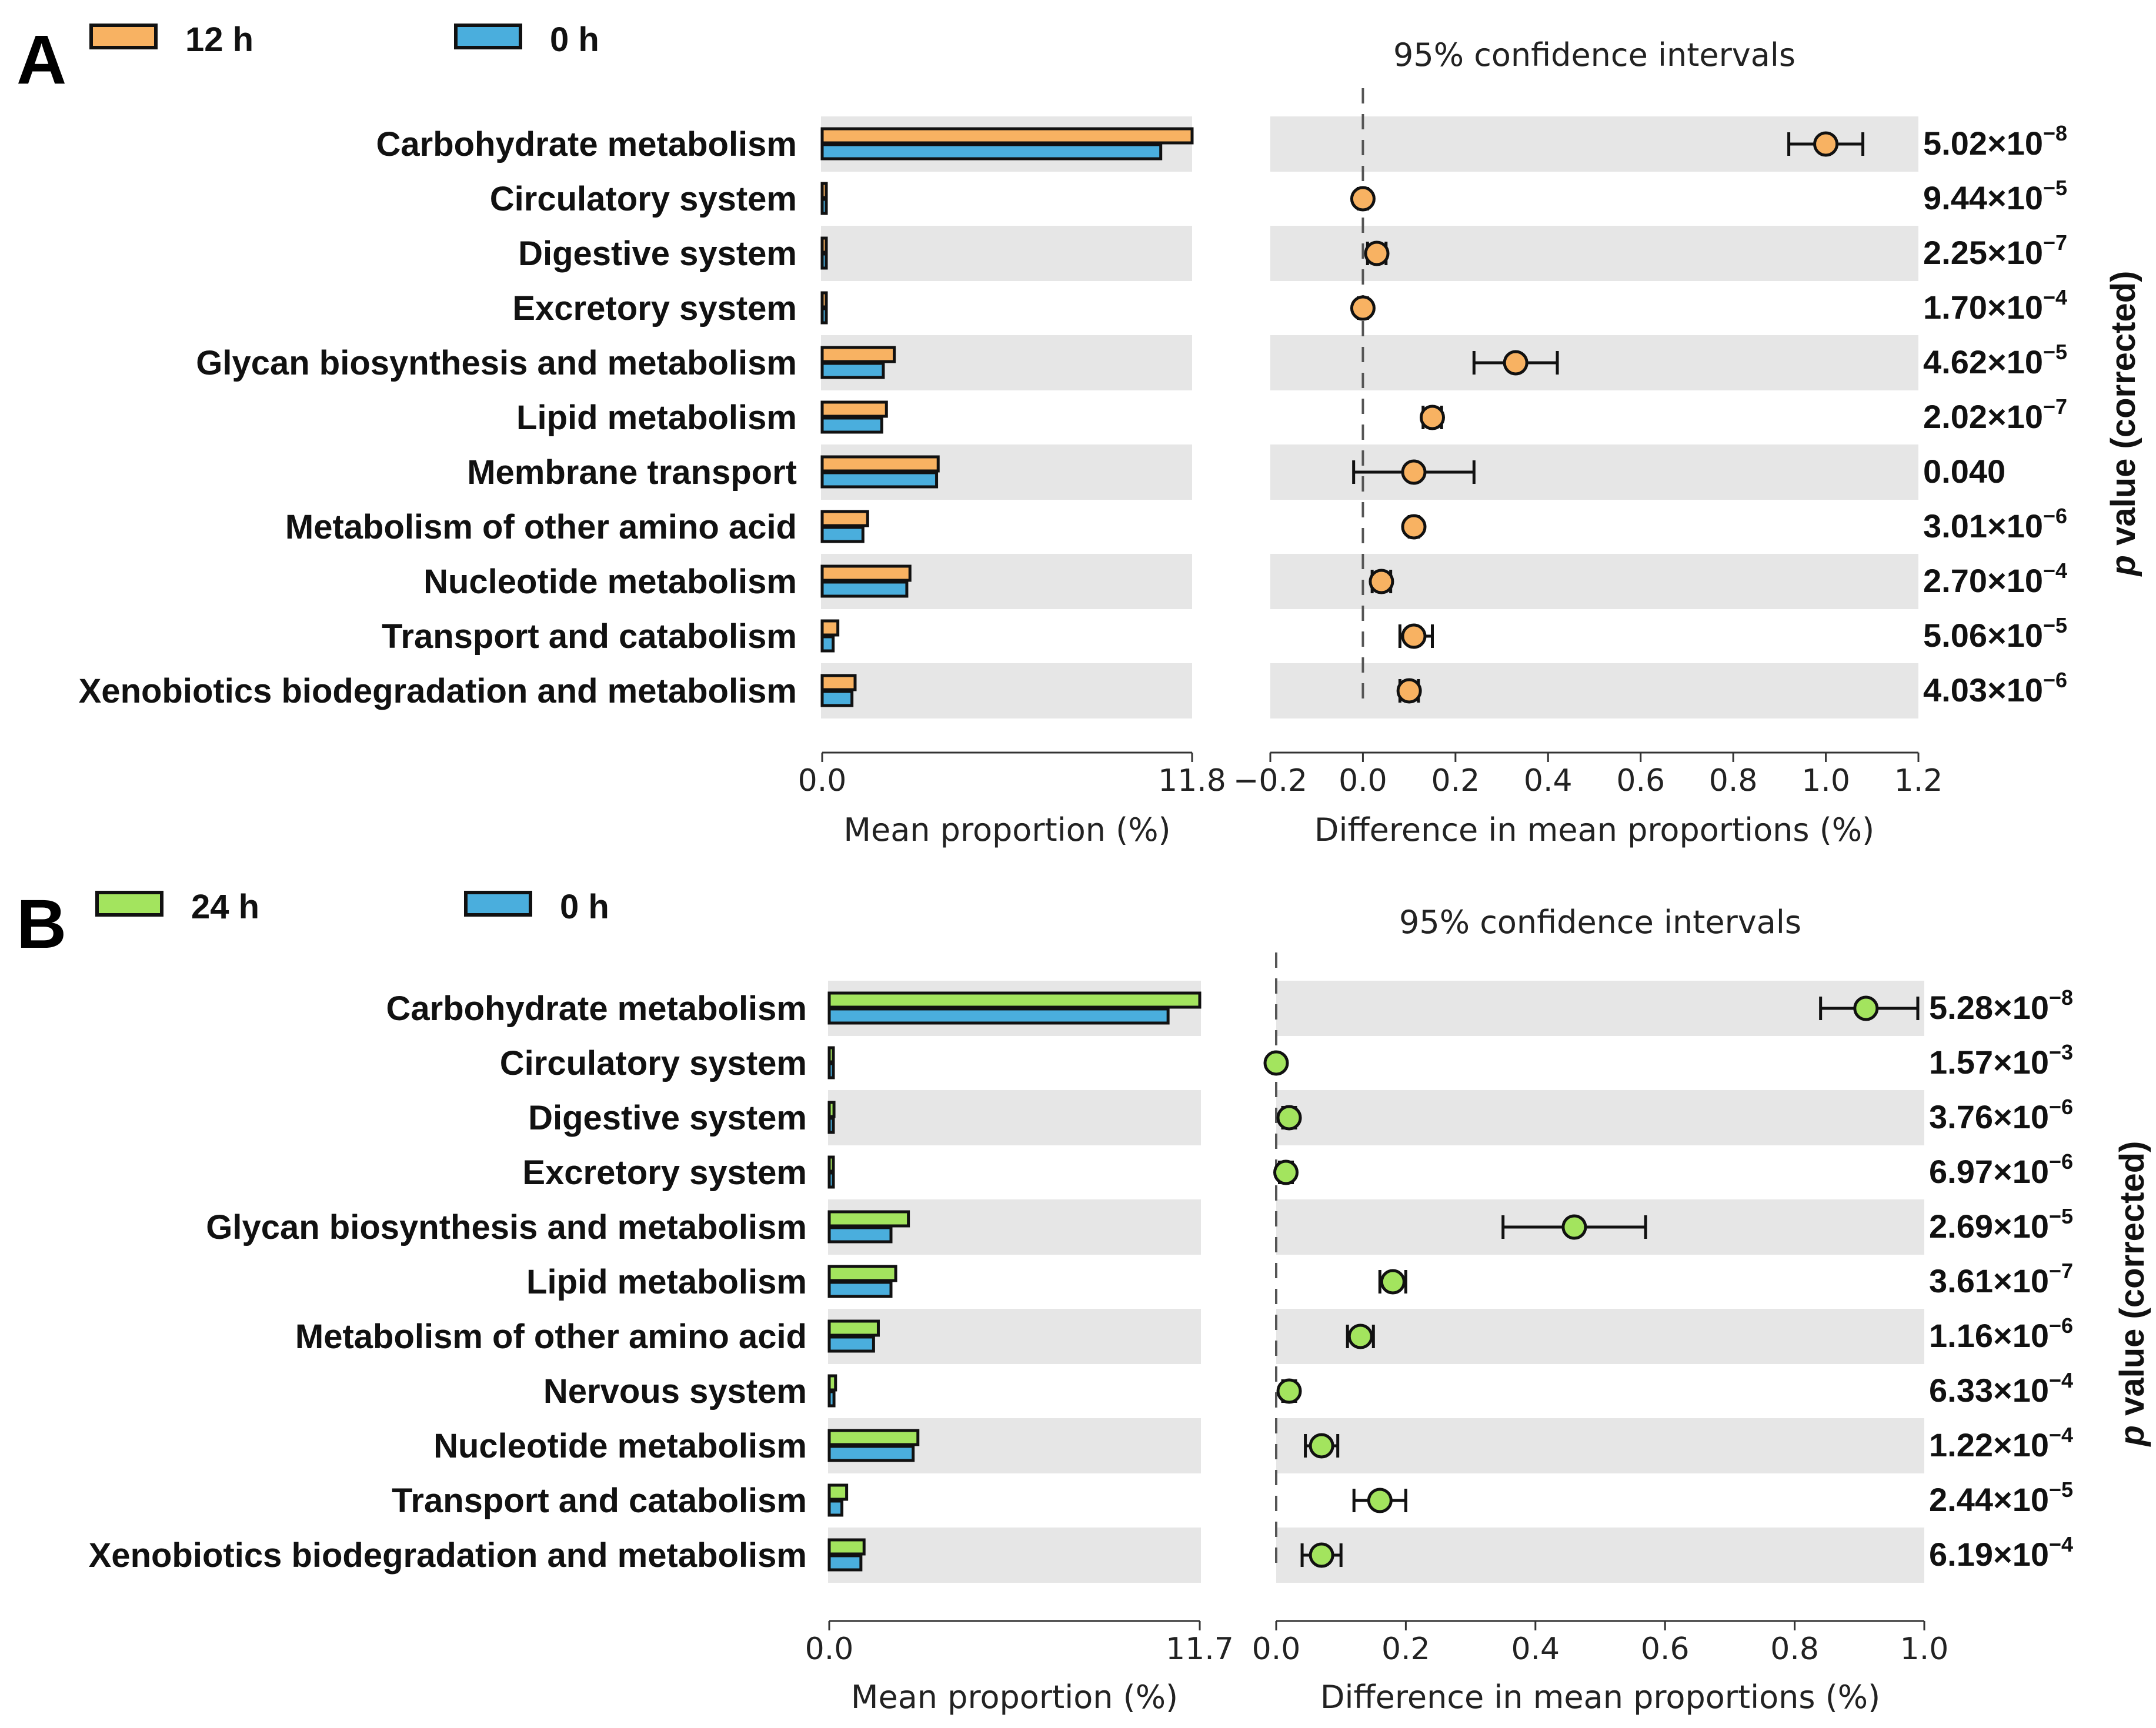  I want to click on p-value-mantissa: 2.02×10, so click(1983, 416).